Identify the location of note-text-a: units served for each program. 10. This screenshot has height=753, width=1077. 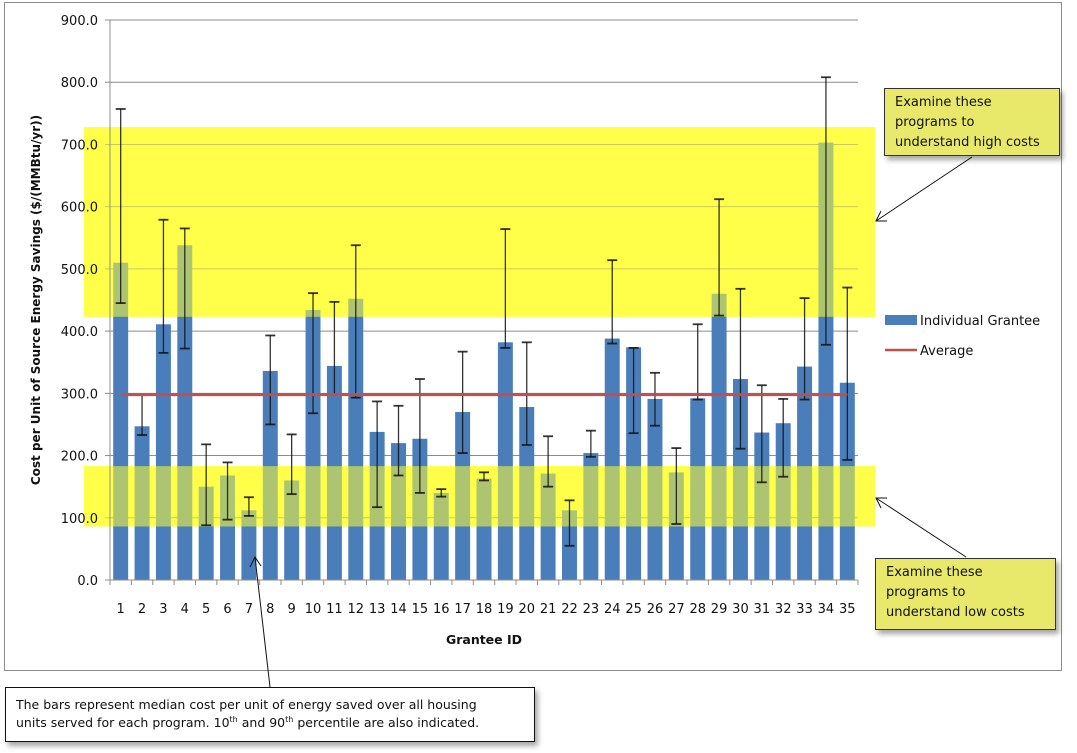
(123, 722).